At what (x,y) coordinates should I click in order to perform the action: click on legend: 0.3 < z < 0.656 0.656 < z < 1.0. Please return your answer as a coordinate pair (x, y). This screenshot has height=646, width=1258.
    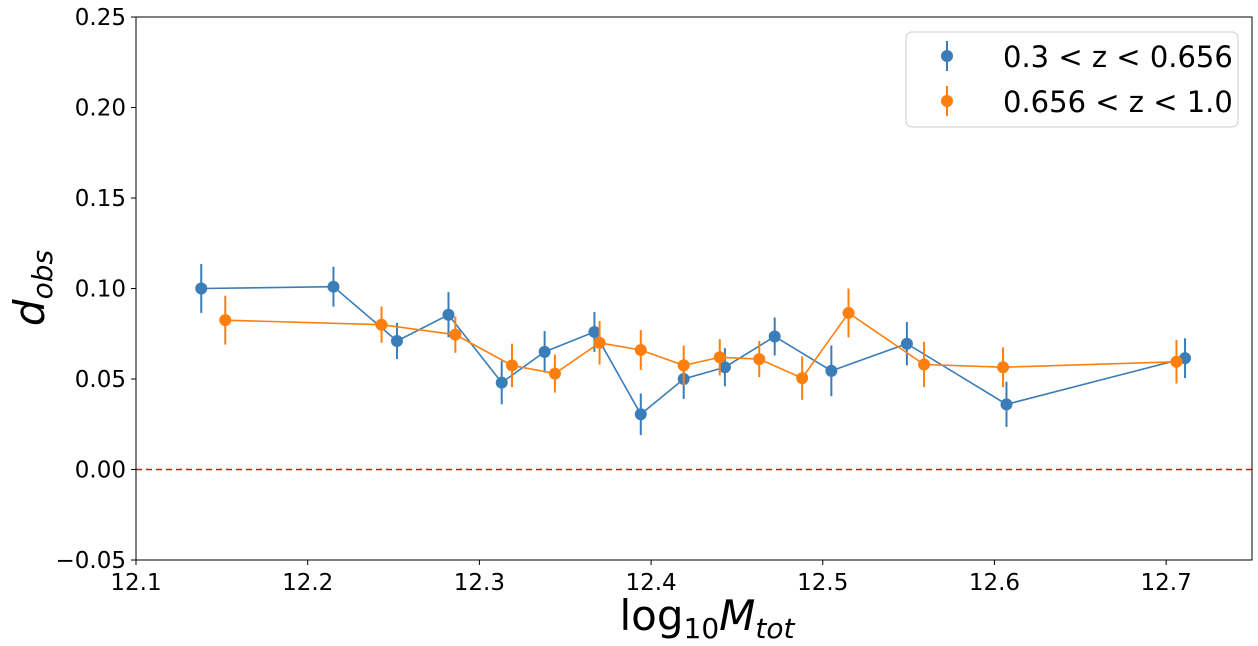
    Looking at the image, I should click on (1072, 79).